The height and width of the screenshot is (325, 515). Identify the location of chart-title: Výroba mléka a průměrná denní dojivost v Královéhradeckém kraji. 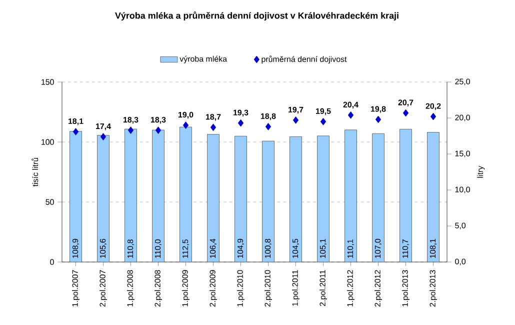
(256, 16).